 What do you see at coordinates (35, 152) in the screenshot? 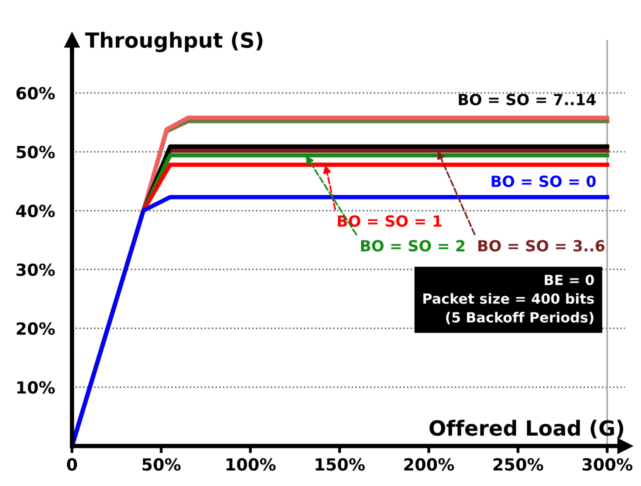
I see `y-tick-label: 50%` at bounding box center [35, 152].